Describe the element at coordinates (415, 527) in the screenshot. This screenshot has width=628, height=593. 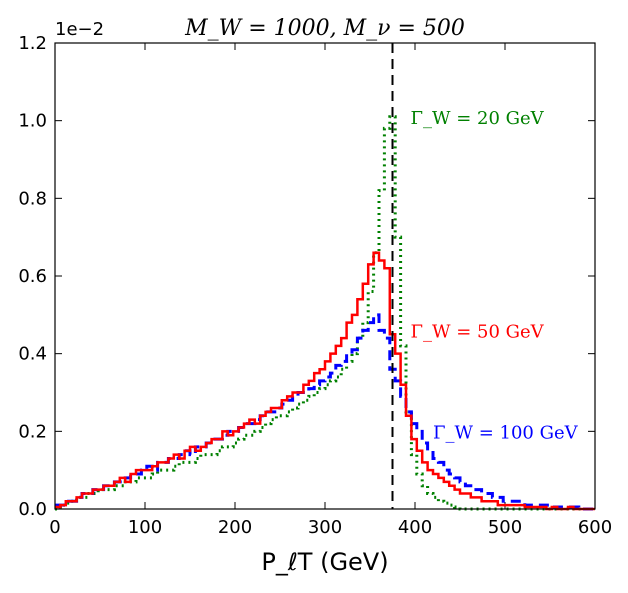
I see `x-tick-label: 400` at that location.